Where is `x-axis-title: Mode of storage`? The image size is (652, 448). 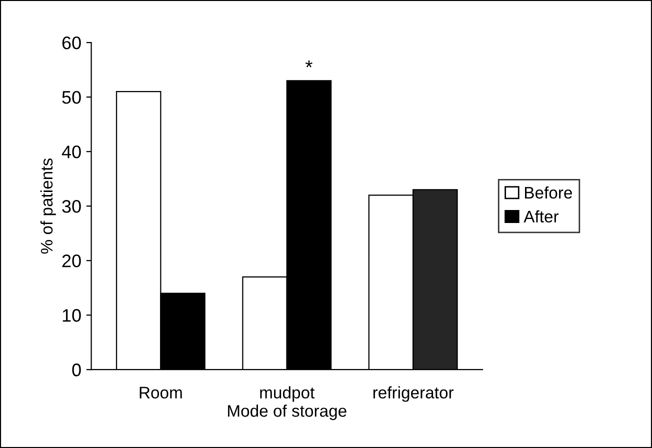 x-axis-title: Mode of storage is located at coordinates (287, 412).